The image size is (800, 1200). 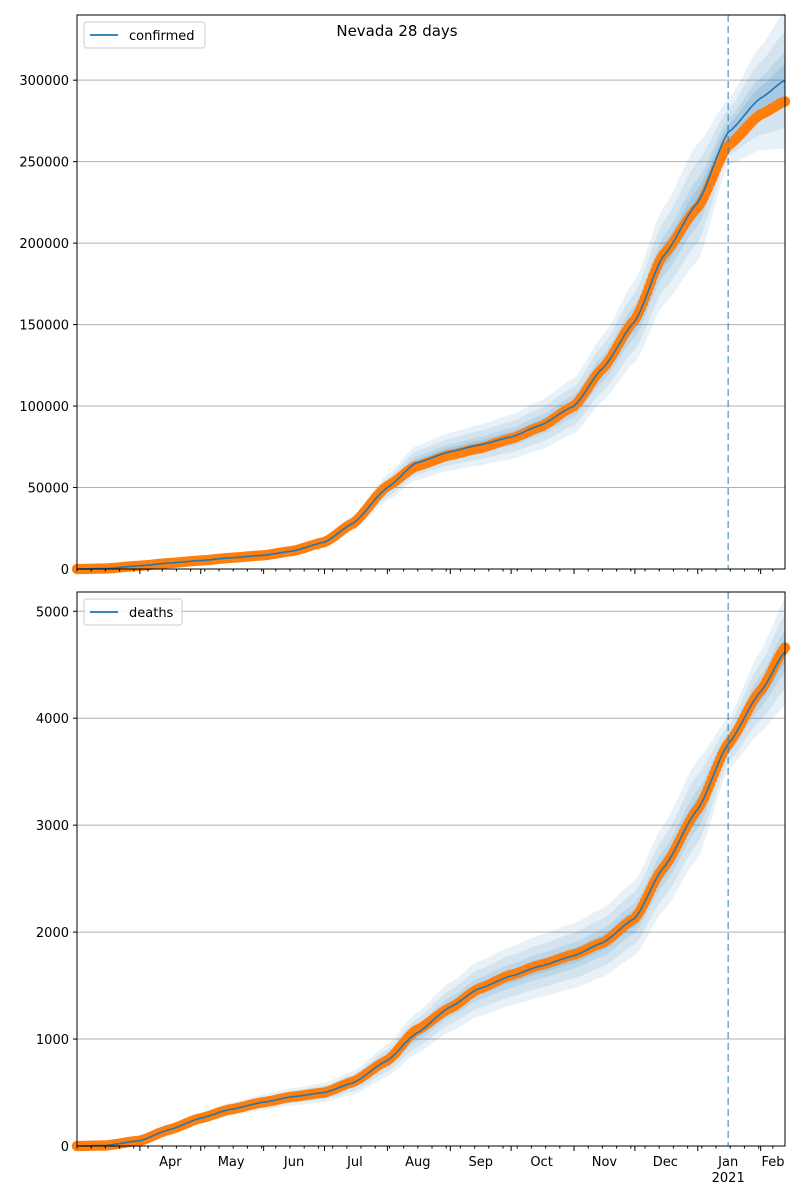 What do you see at coordinates (162, 36) in the screenshot?
I see `legend-label: confirmed` at bounding box center [162, 36].